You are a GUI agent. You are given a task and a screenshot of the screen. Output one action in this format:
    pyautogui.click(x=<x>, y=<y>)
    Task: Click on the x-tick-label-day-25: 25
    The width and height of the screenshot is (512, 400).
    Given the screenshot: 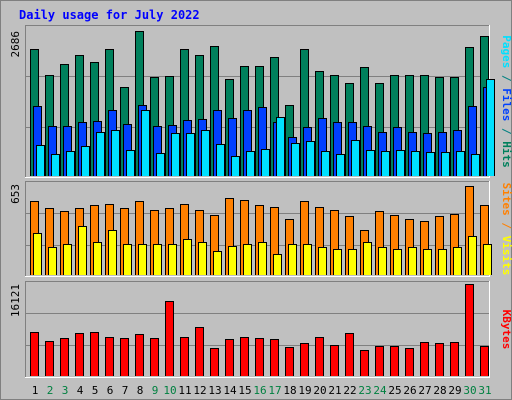 What is the action you would take?
    pyautogui.click(x=394, y=390)
    